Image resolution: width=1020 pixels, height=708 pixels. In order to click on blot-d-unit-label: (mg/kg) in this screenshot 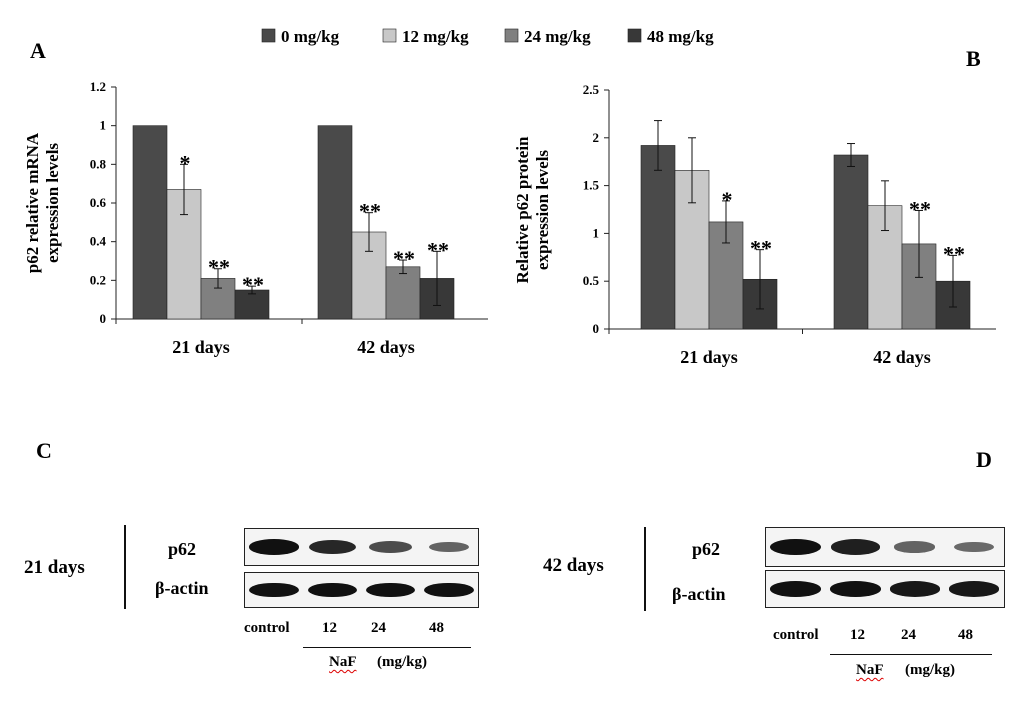, I will do `click(930, 670)`.